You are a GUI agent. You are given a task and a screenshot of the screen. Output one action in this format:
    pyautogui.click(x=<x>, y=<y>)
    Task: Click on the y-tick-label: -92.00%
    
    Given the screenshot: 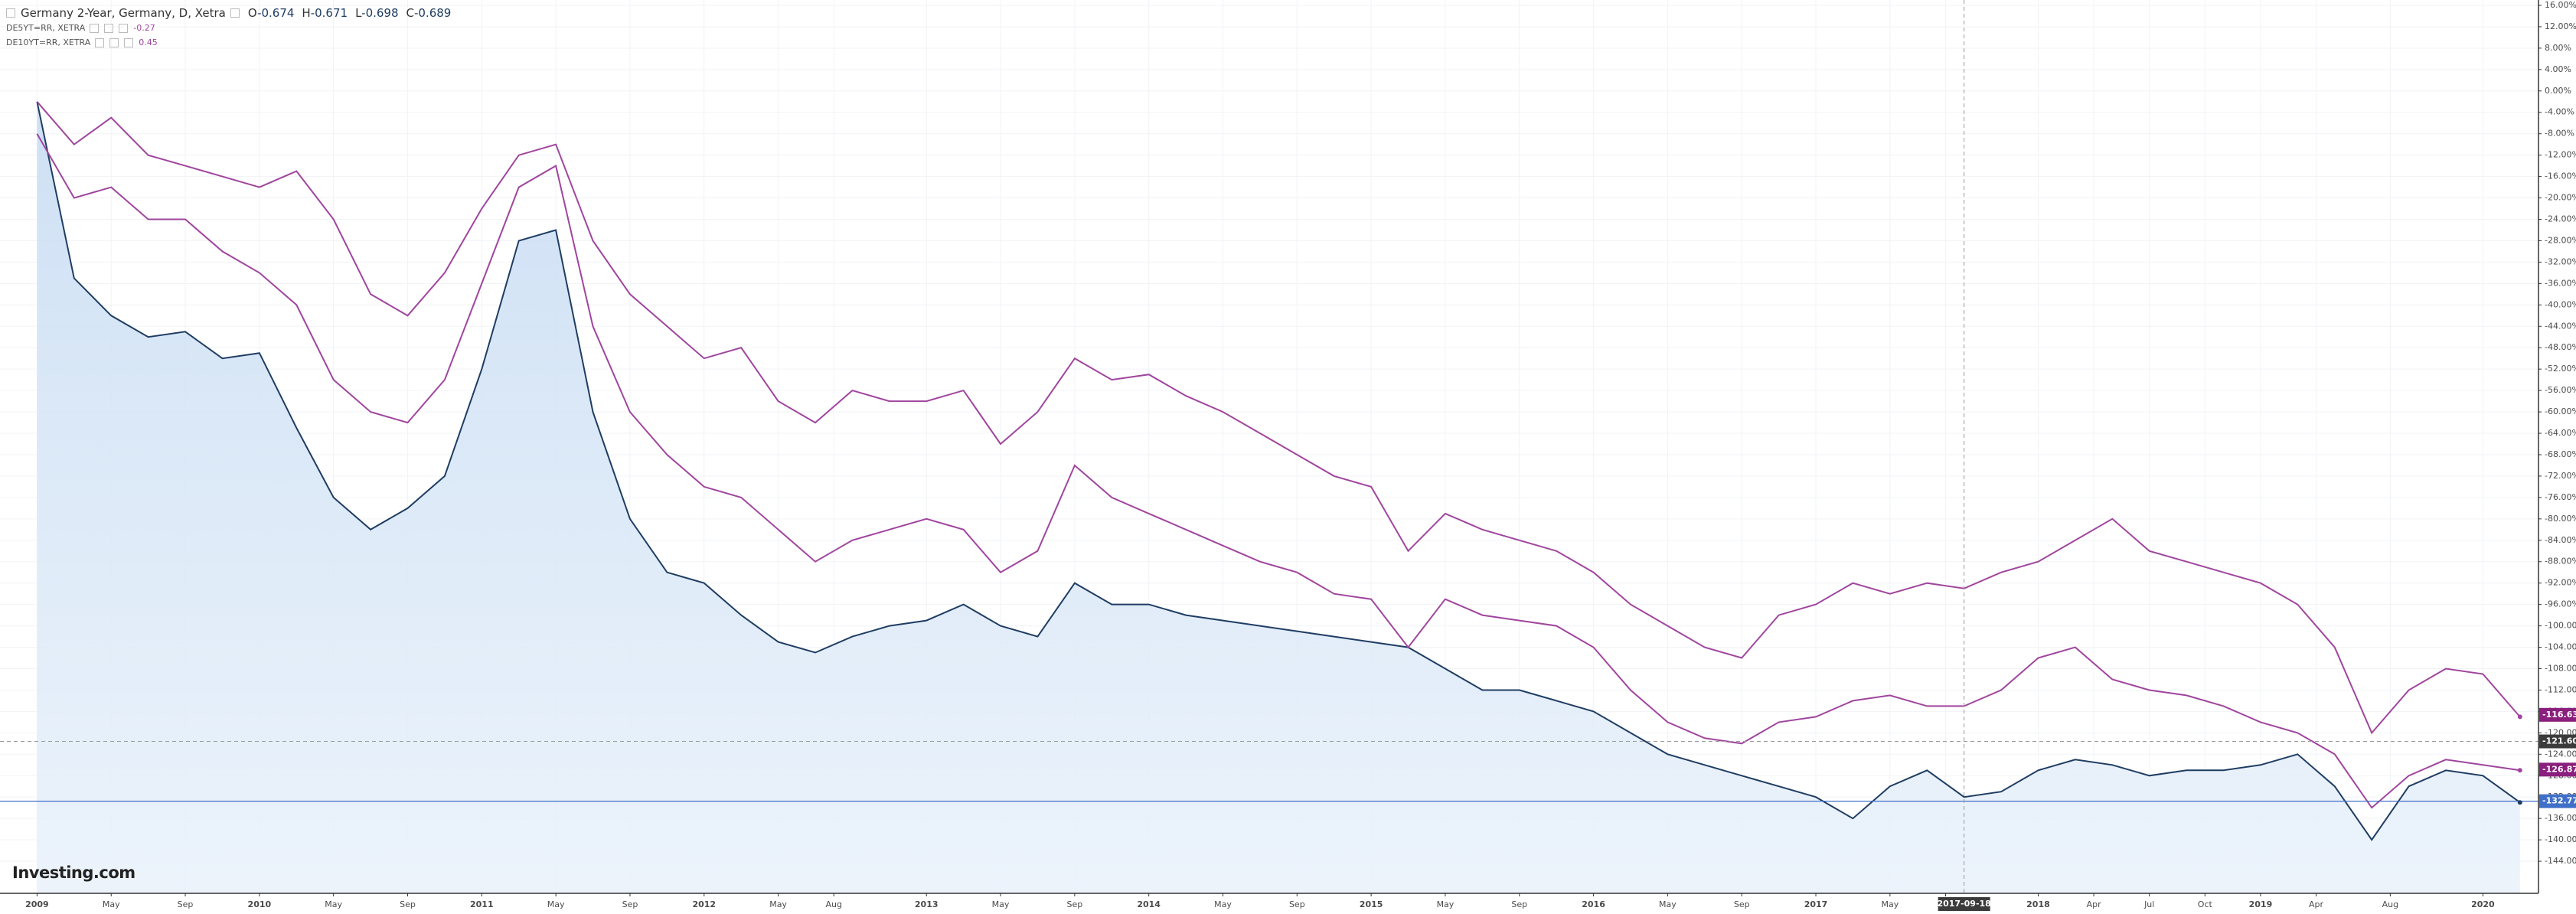 What is the action you would take?
    pyautogui.click(x=2560, y=583)
    